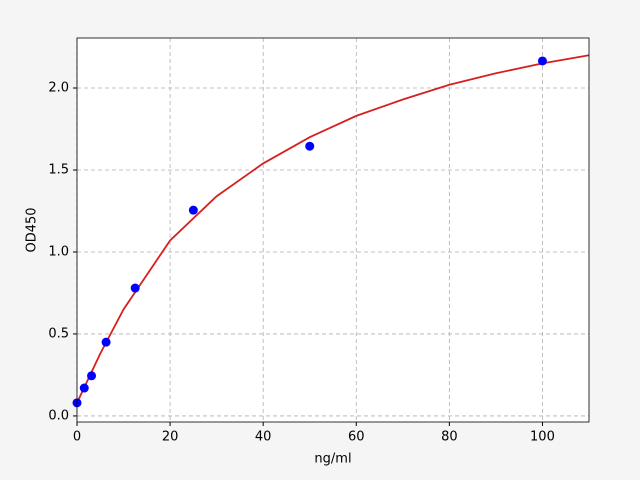  Describe the element at coordinates (32, 229) in the screenshot. I see `y-axis-label: OD450` at that location.